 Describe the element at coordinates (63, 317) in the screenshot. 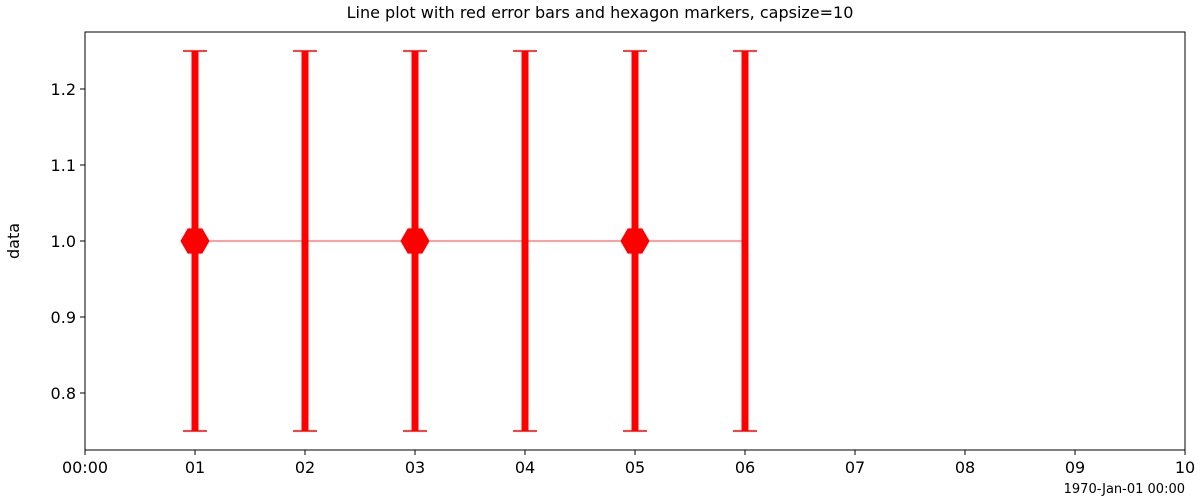

I see `y-tick-label: 0.9` at that location.